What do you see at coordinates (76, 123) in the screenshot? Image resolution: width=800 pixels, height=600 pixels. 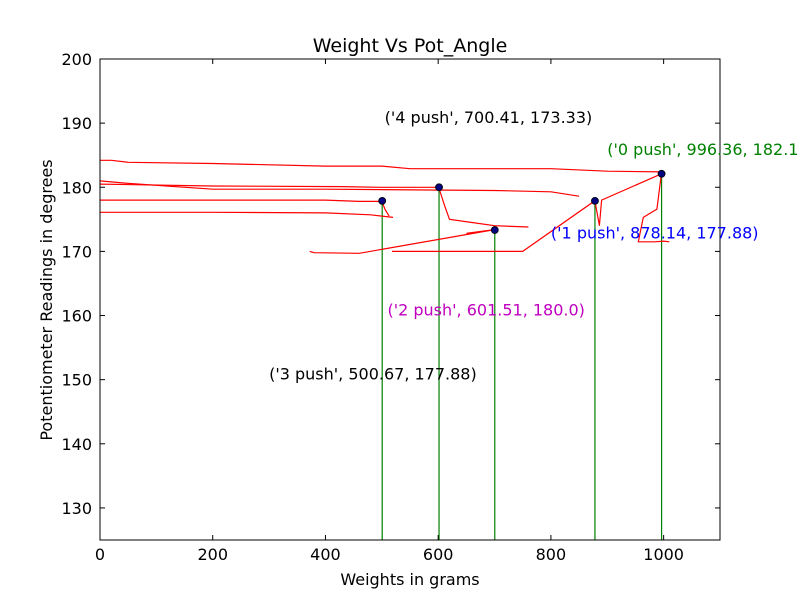 I see `y-tick-label-6: 190` at bounding box center [76, 123].